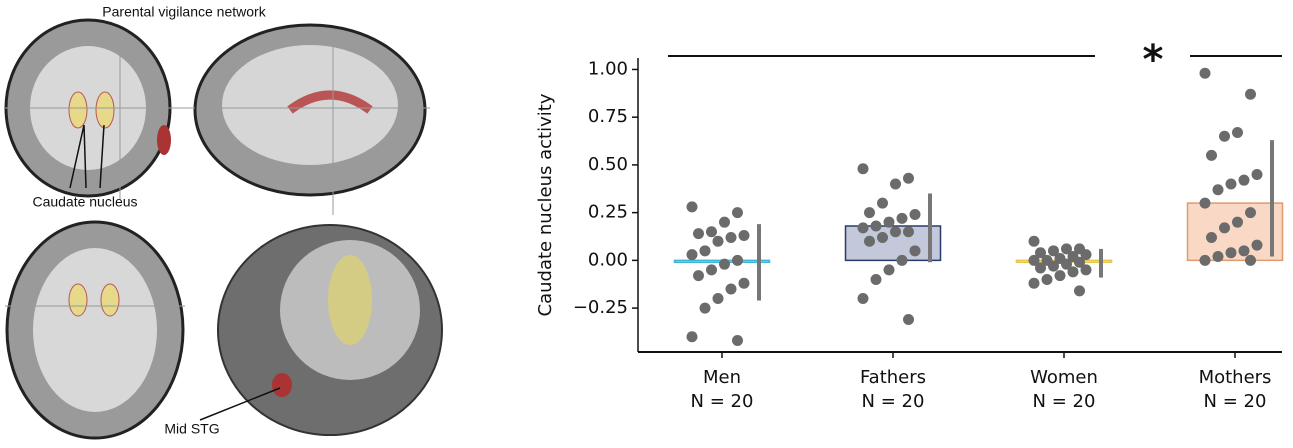 This screenshot has width=1293, height=448. I want to click on network-title: Parental vigilance network, so click(184, 12).